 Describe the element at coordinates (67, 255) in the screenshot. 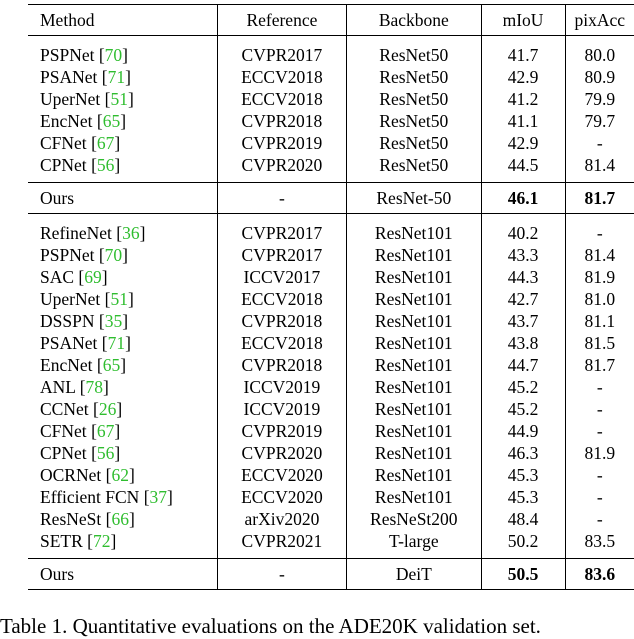

I see `method-name: PSPNet` at that location.